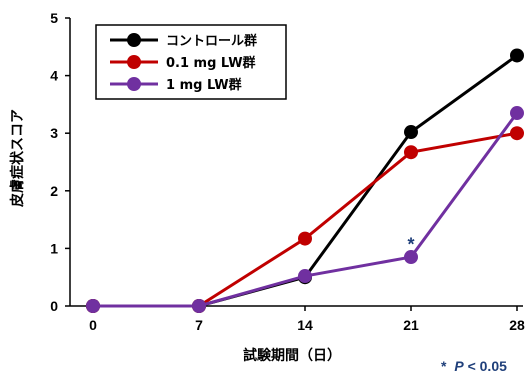  Describe the element at coordinates (211, 41) in the screenshot. I see `legend-label: コントロール群` at that location.